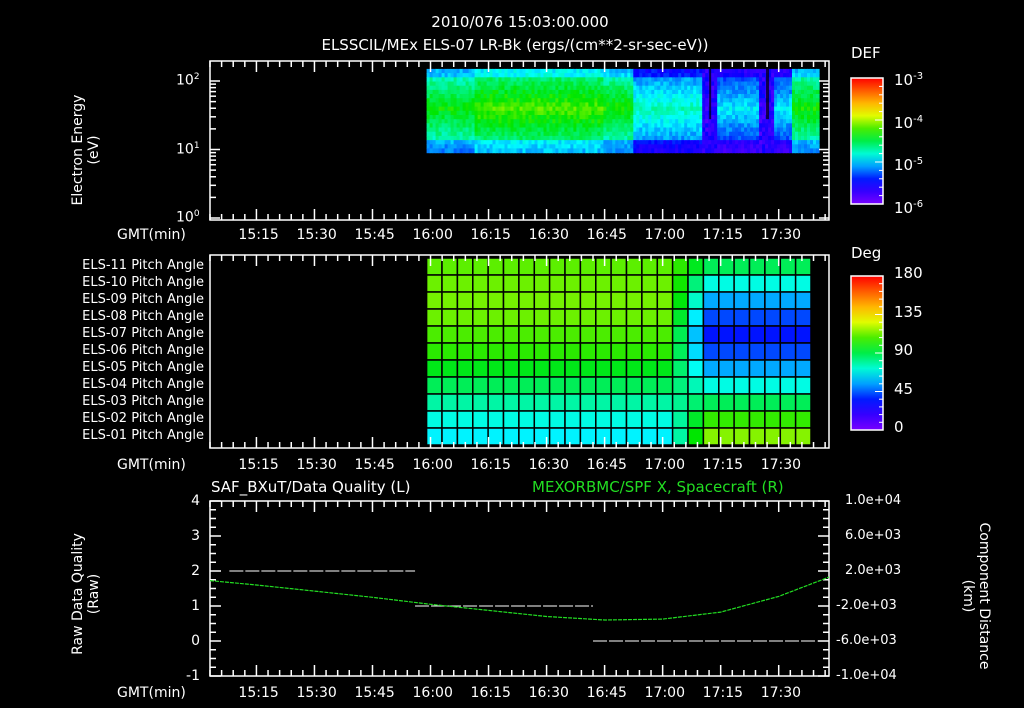 The width and height of the screenshot is (1024, 708). Describe the element at coordinates (984, 596) in the screenshot. I see `distance-axis-title: Component Distance` at that location.